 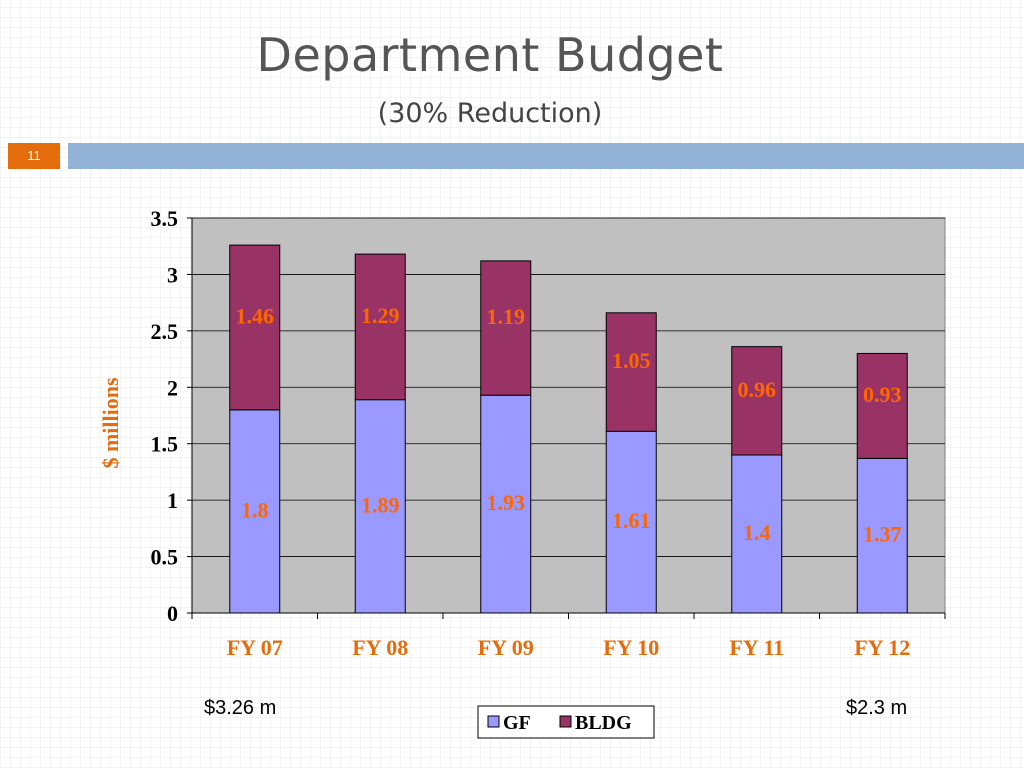 I want to click on slide-number: 11, so click(x=34, y=156).